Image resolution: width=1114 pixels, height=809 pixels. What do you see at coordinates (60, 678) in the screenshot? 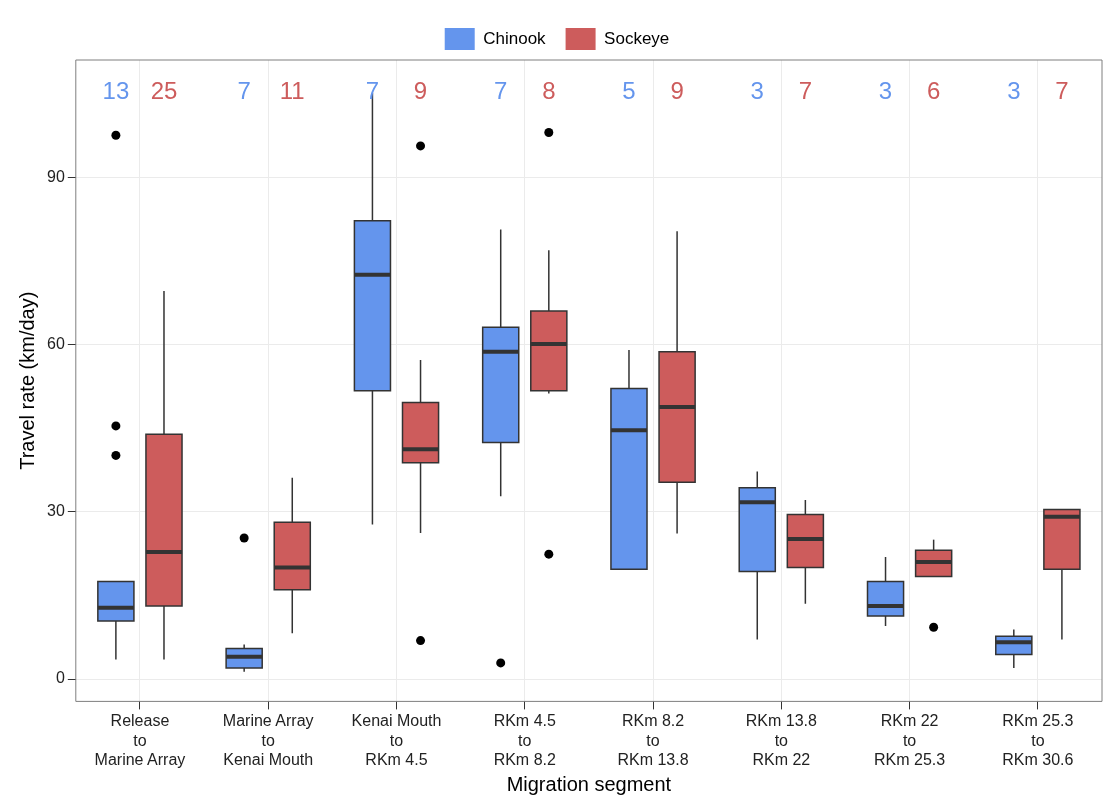
I see `y-tick-label: 0` at bounding box center [60, 678].